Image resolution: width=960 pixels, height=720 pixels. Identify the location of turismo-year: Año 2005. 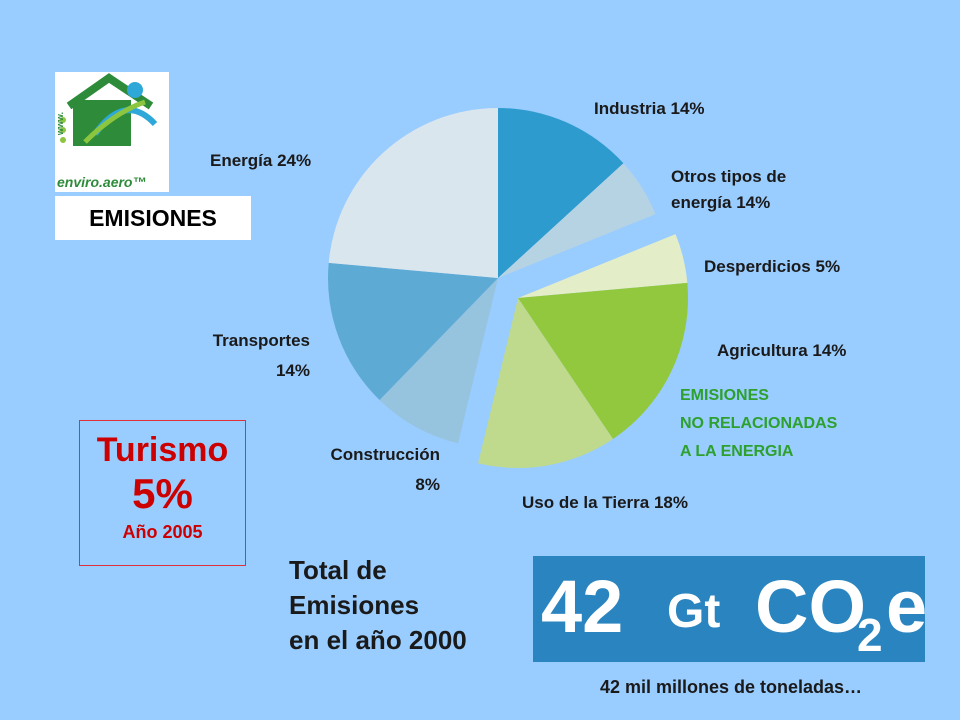
(162, 532).